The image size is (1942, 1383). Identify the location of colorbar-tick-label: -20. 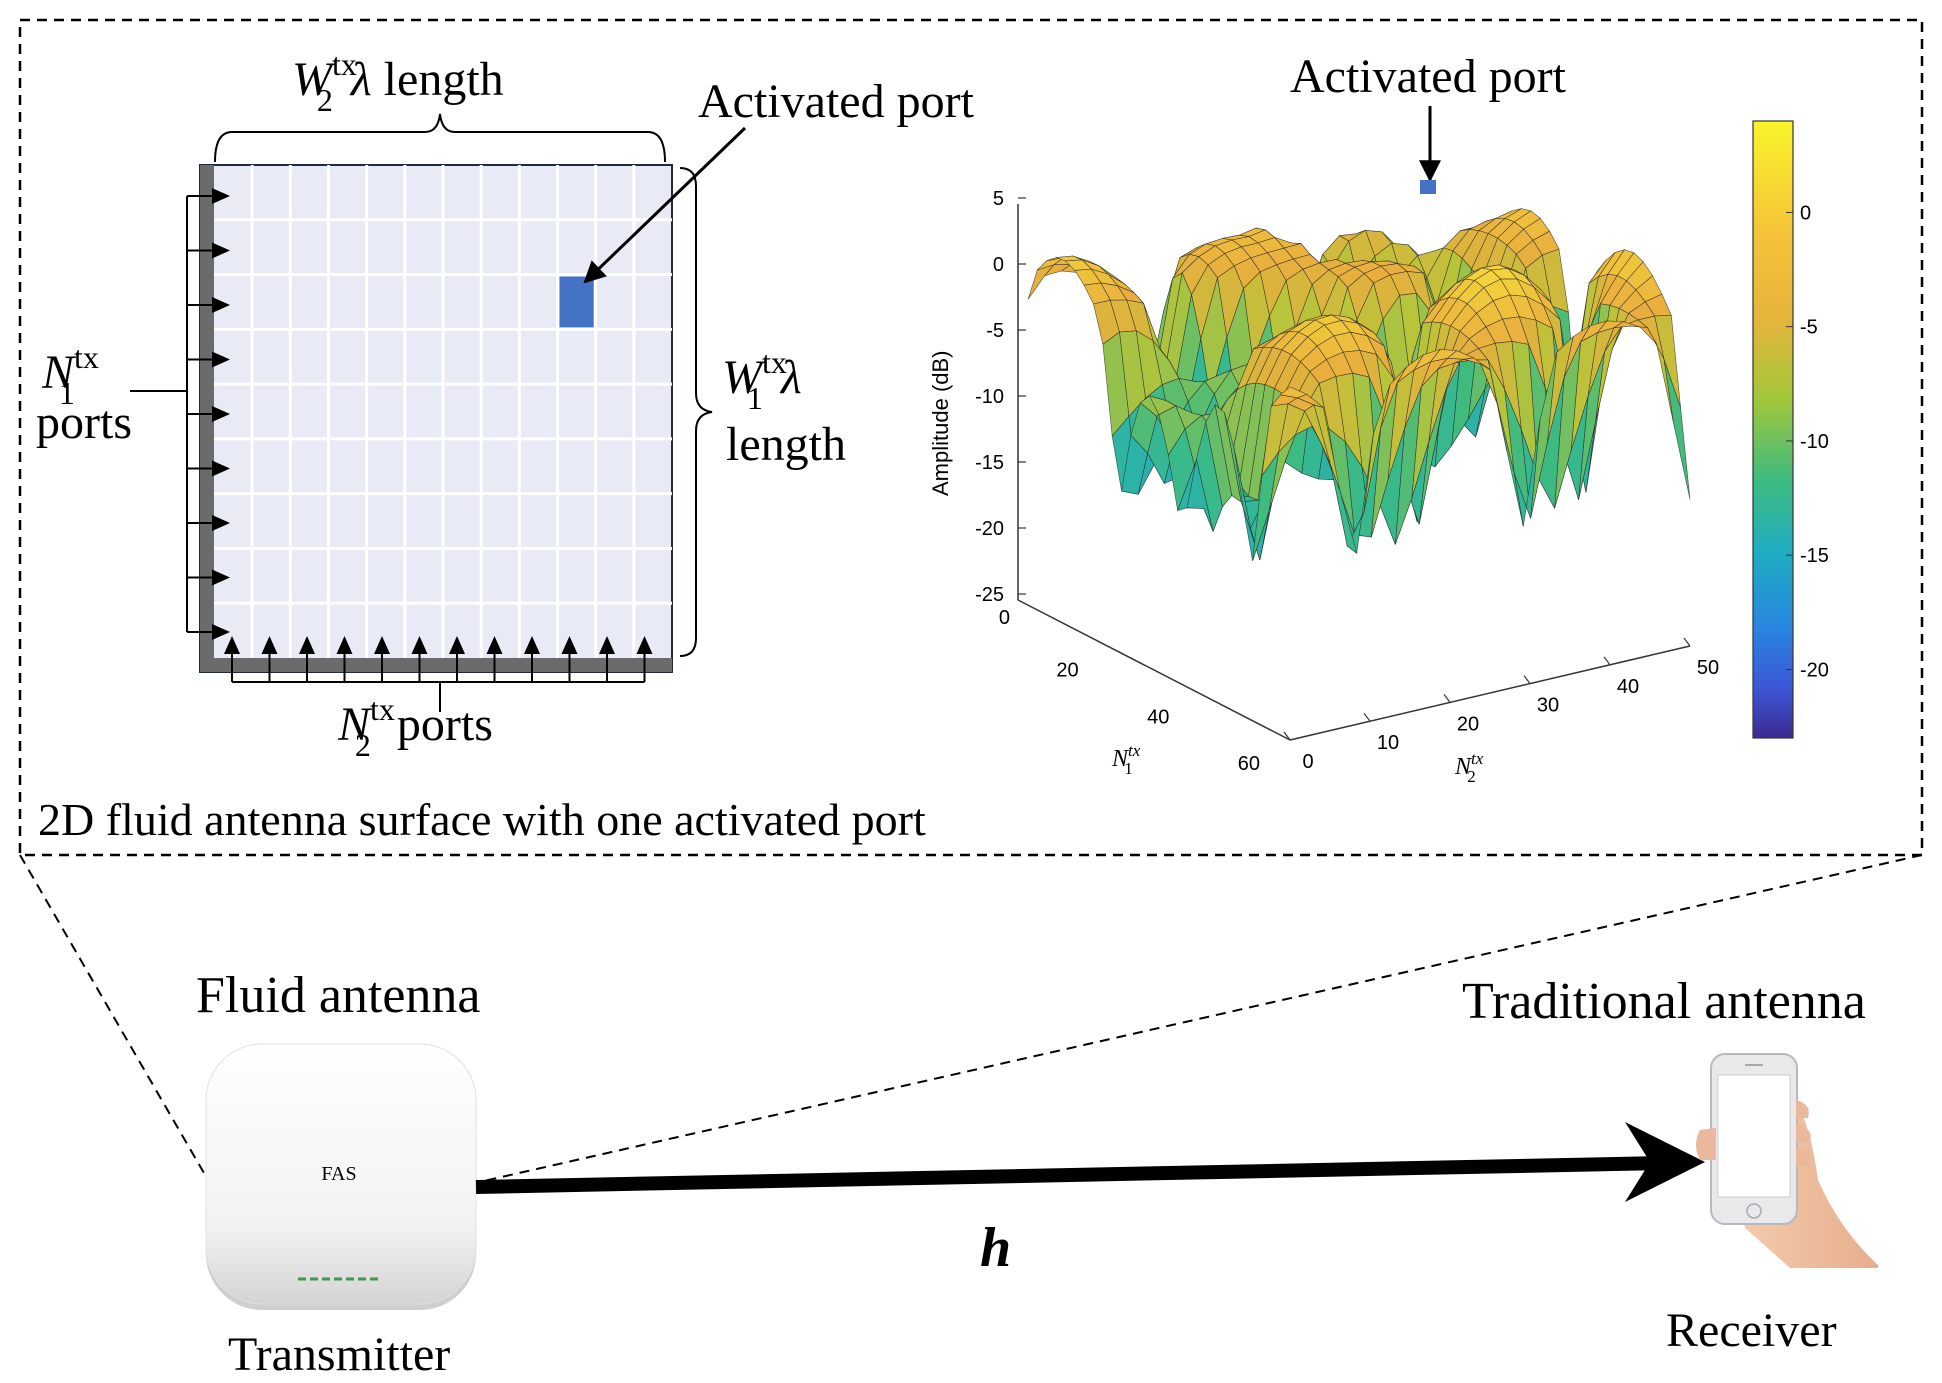
(1814, 670).